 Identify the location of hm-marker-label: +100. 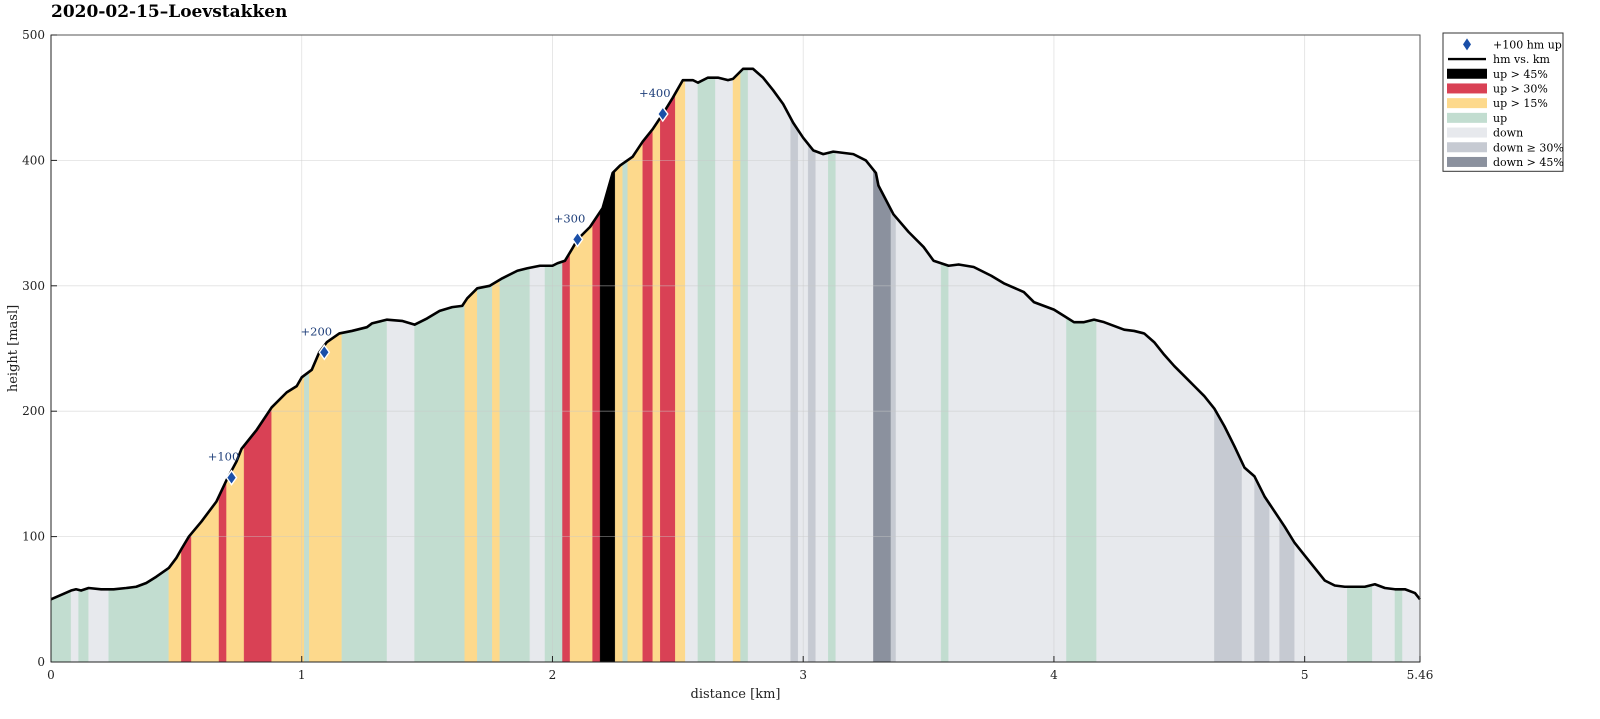
(224, 457).